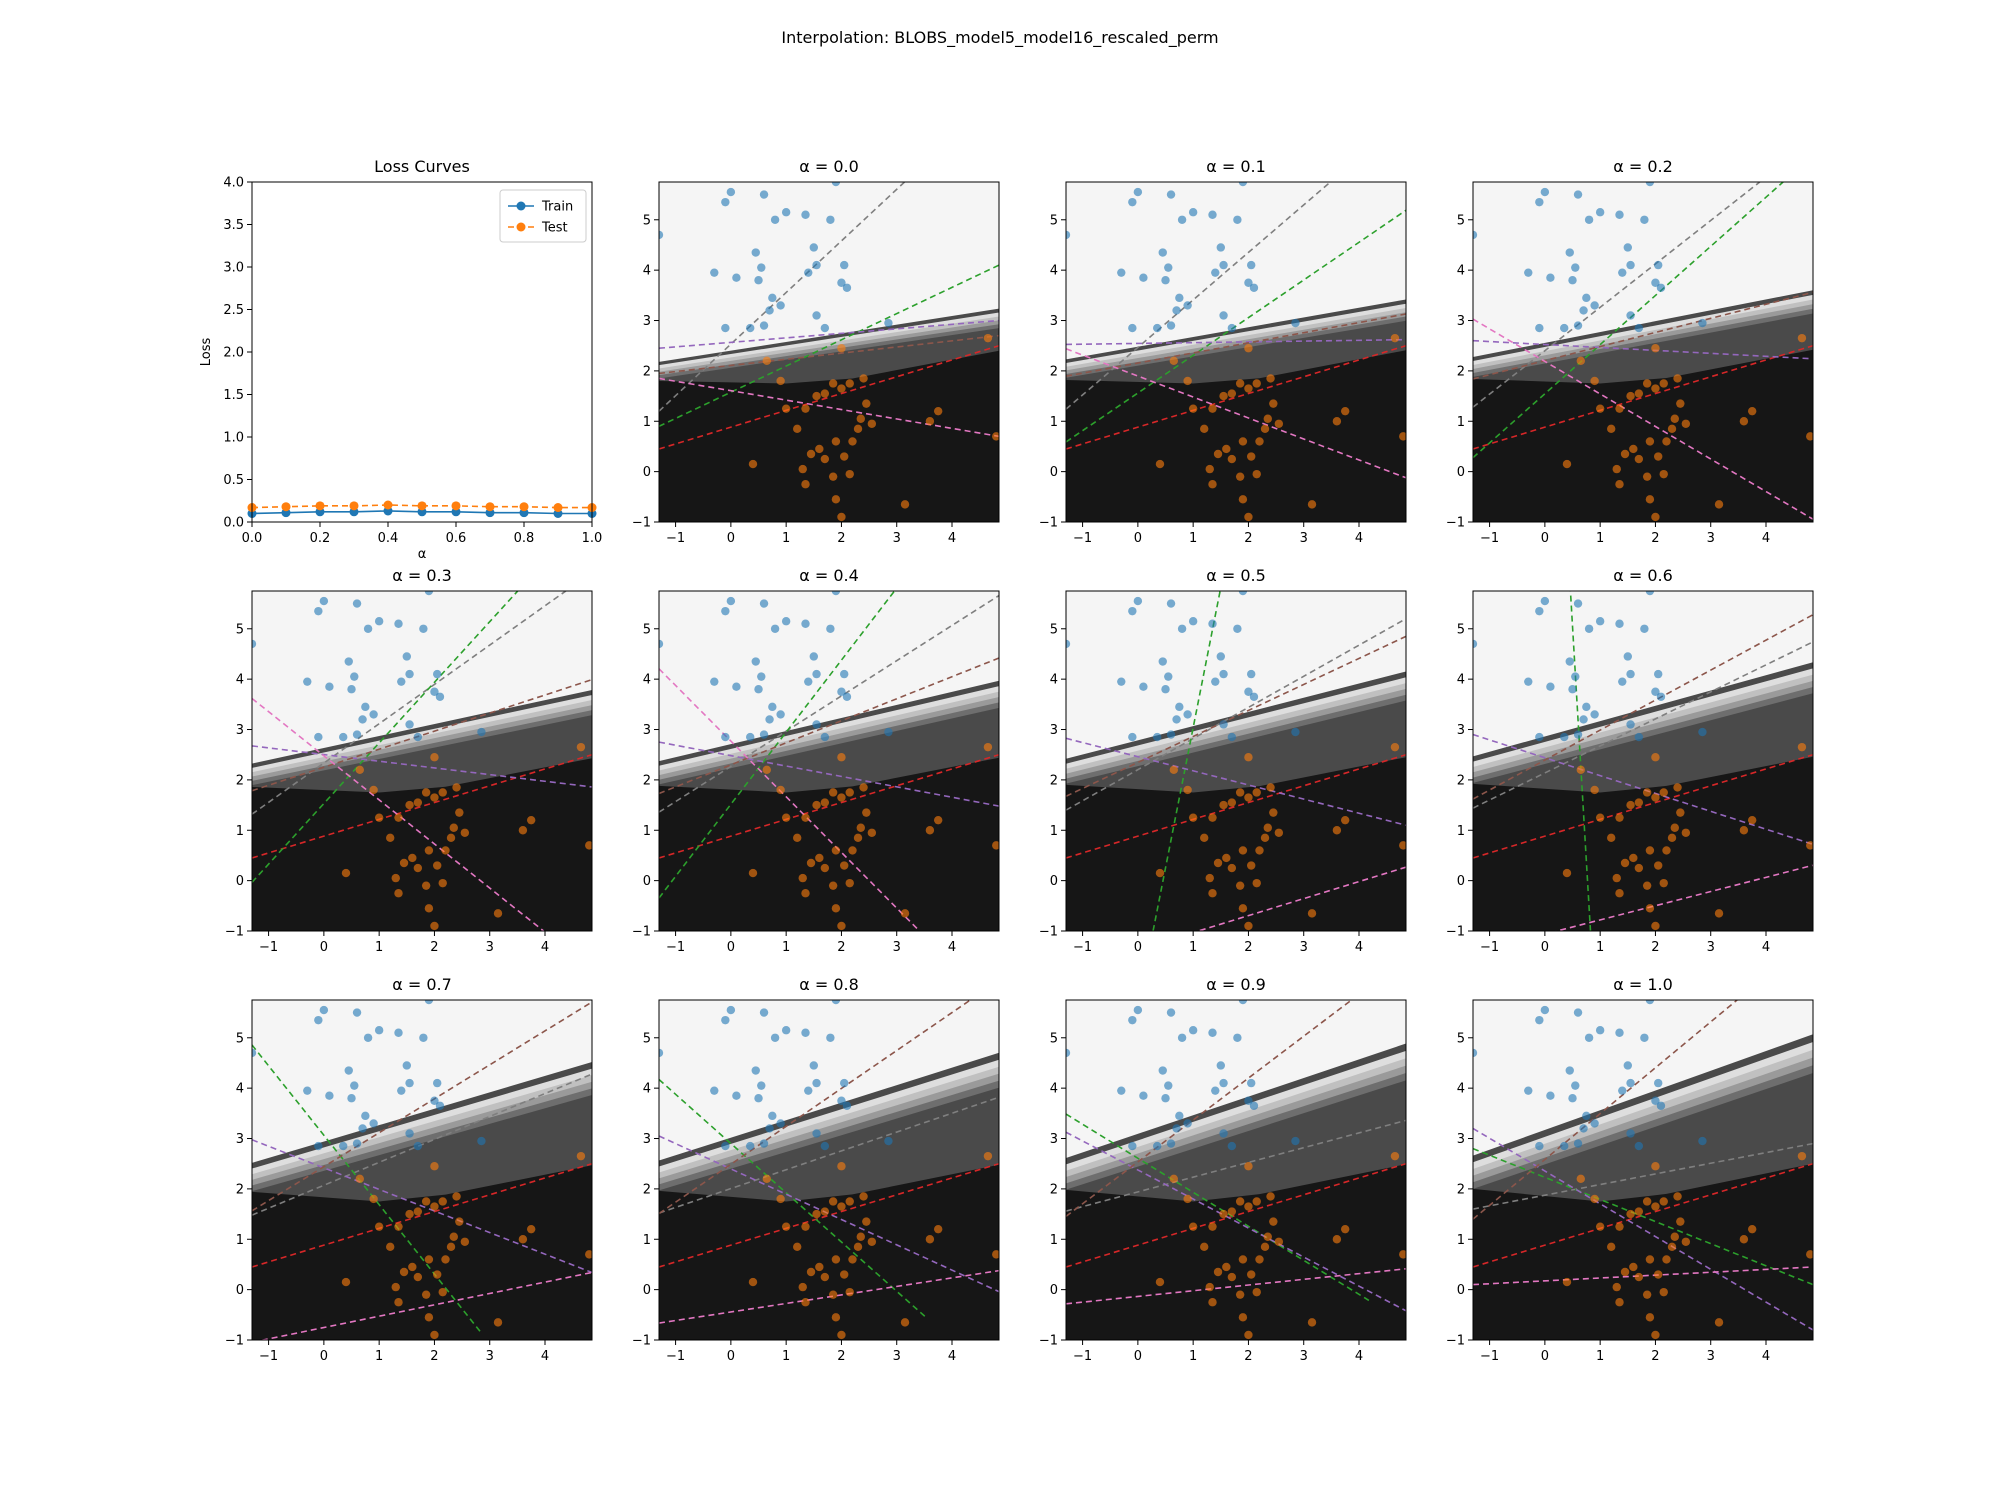 The height and width of the screenshot is (1500, 2000). Describe the element at coordinates (1643, 435) in the screenshot. I see `region-dark` at that location.